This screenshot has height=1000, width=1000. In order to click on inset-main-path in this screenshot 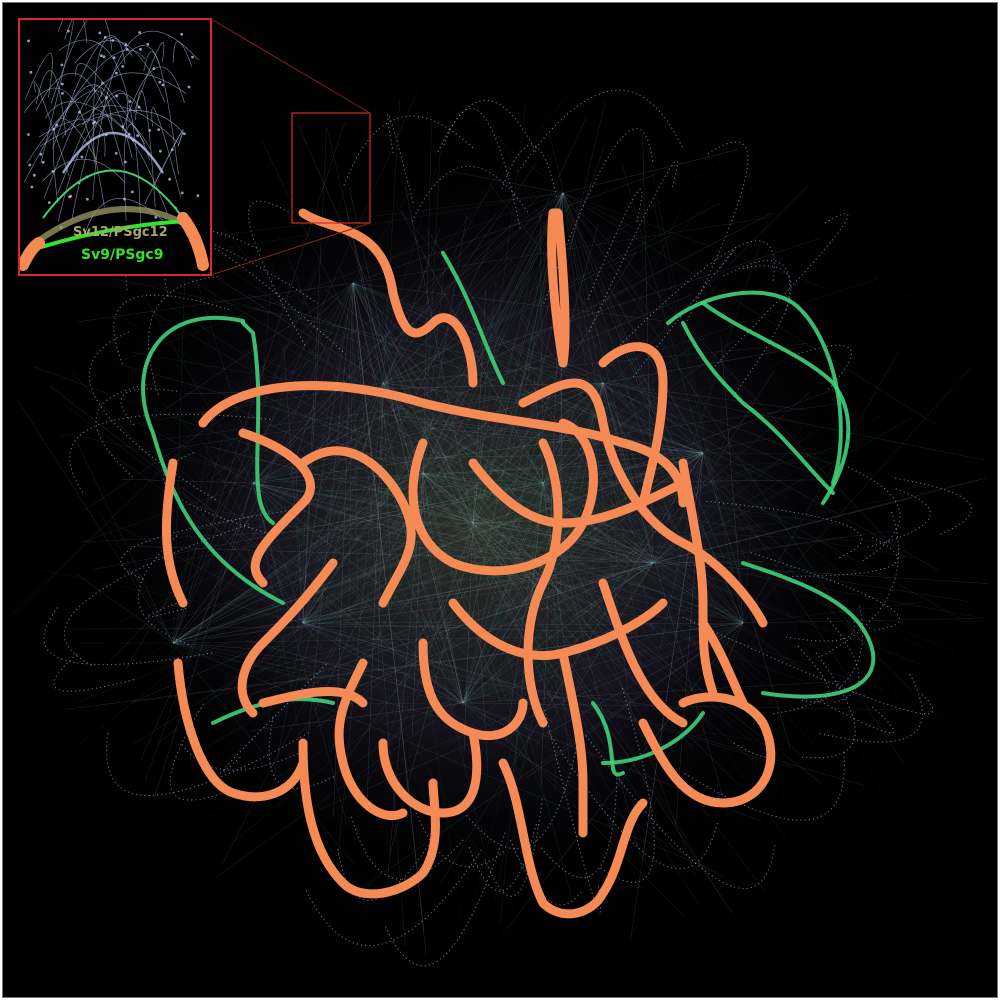, I will do `click(114, 241)`.